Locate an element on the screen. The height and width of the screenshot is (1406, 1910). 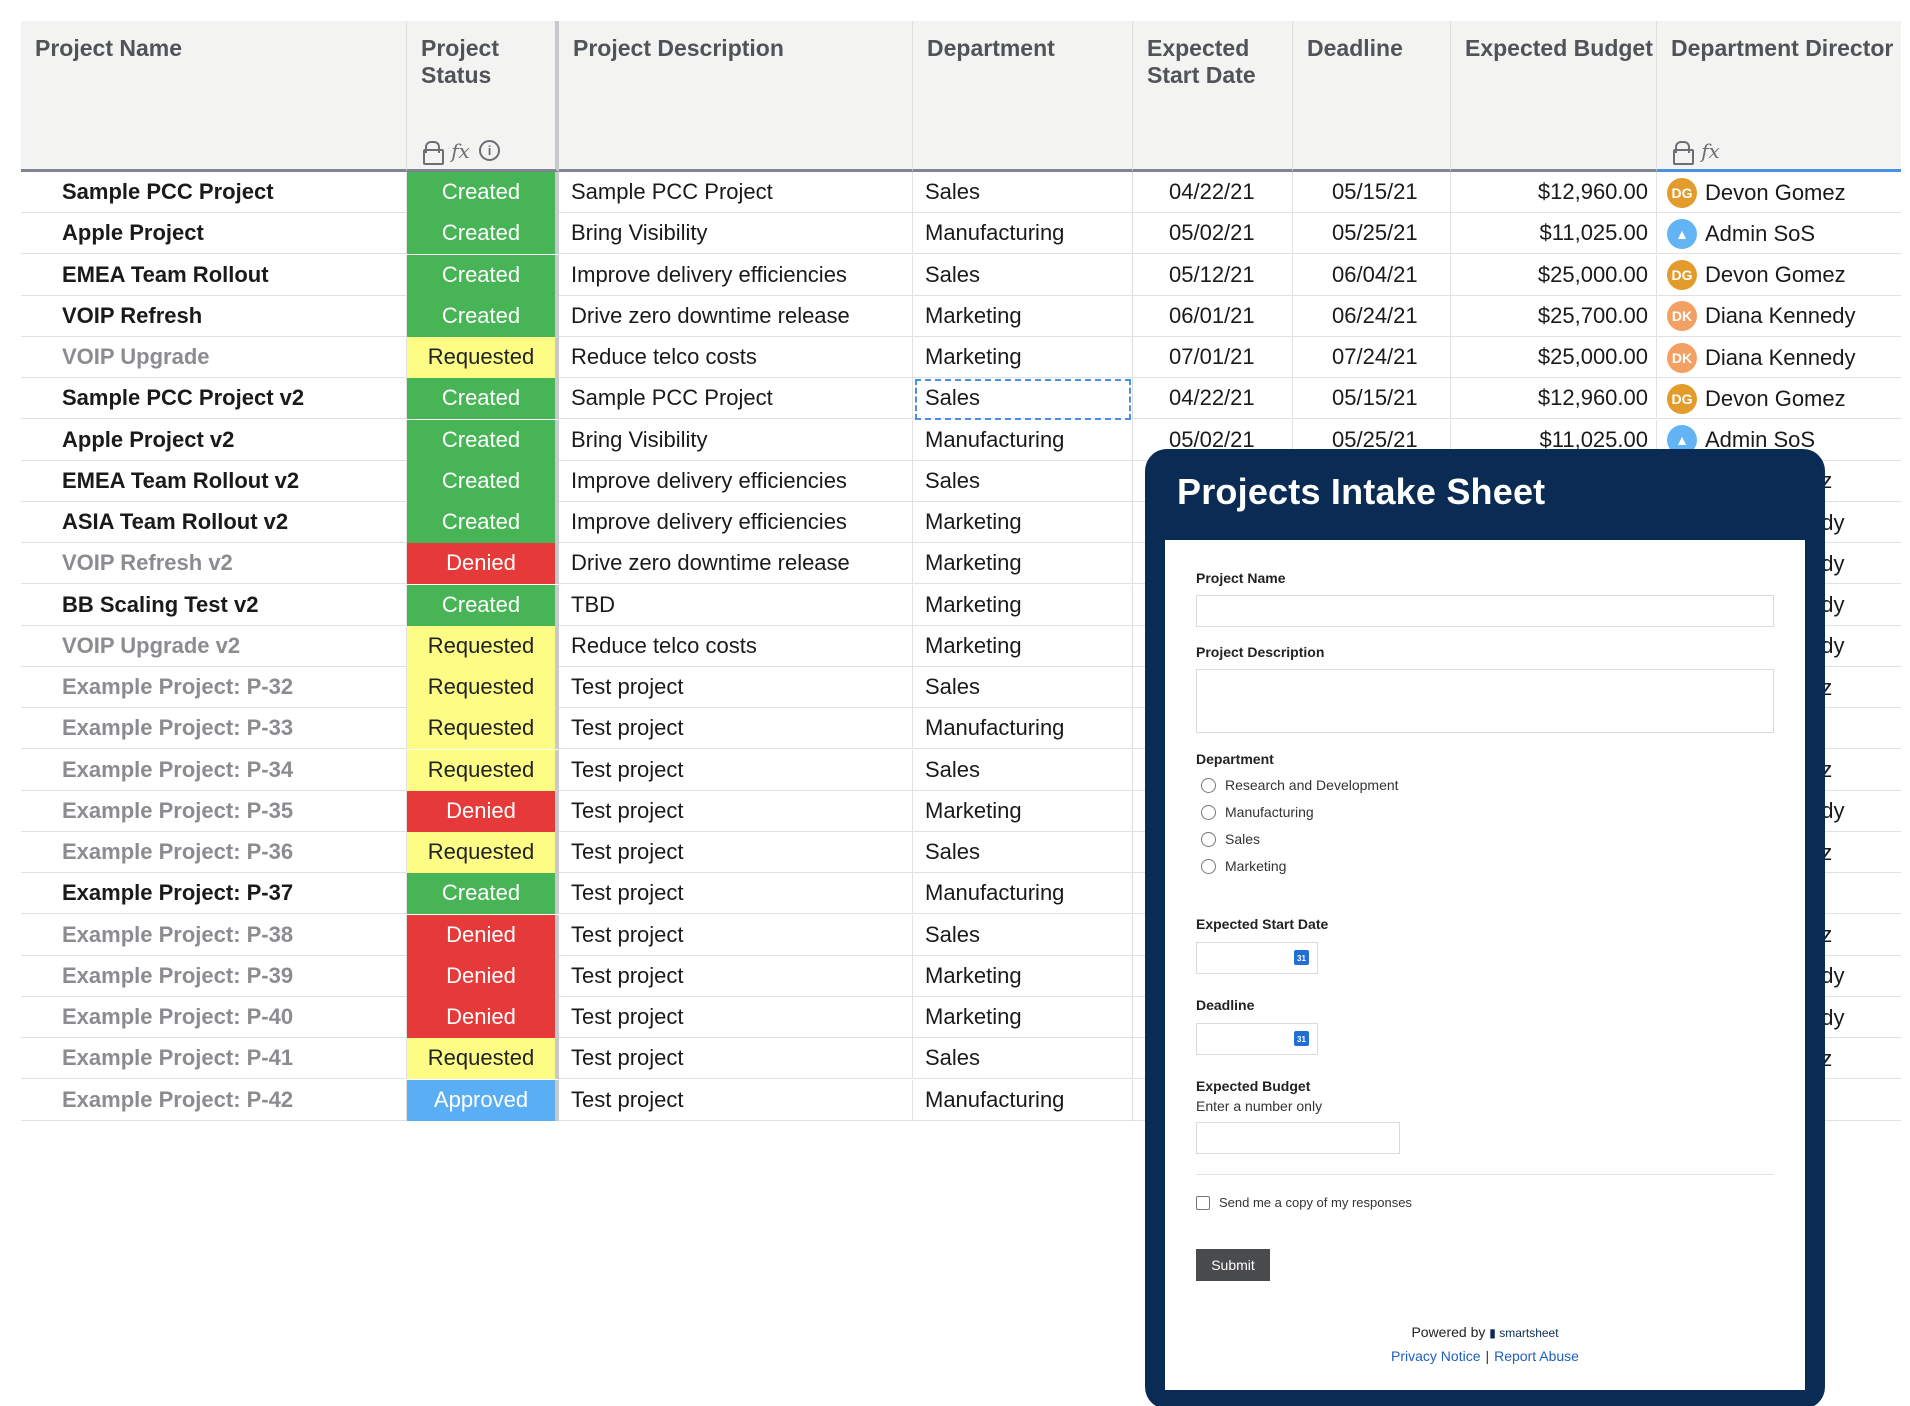
header-department-director: Department Director fx is located at coordinates (1779, 96).